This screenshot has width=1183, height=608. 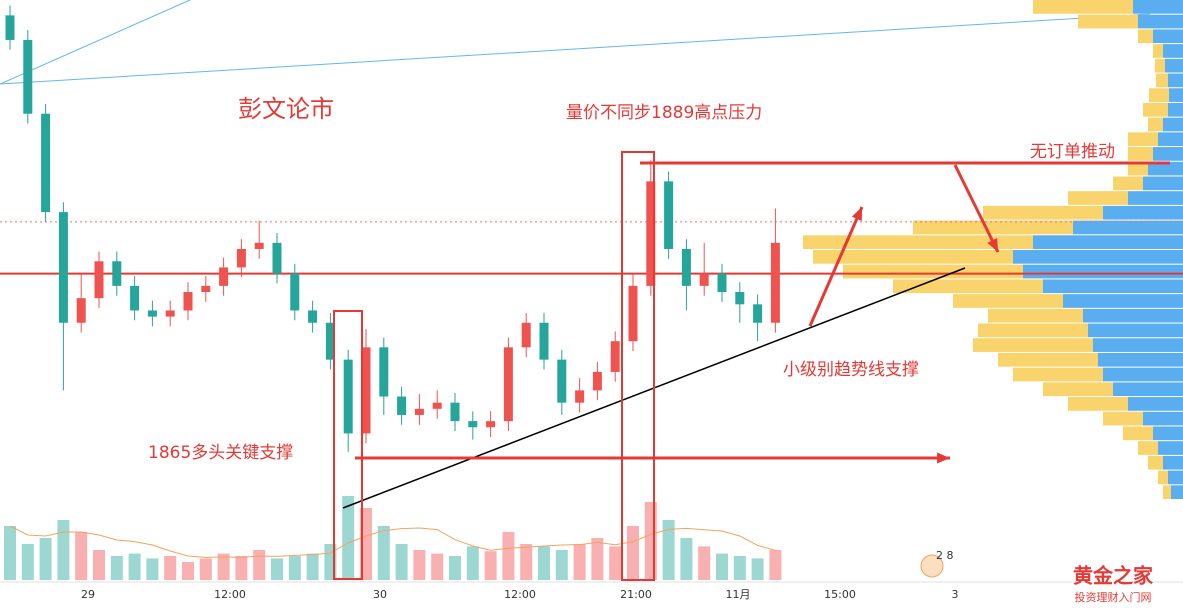 What do you see at coordinates (220, 453) in the screenshot?
I see `annotation: 1865多头关键支撑` at bounding box center [220, 453].